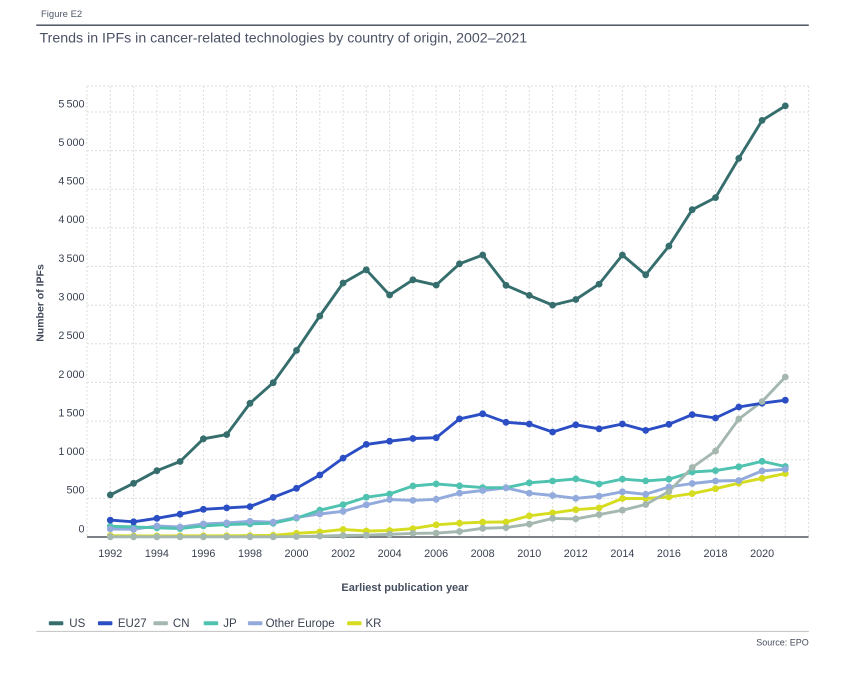 The width and height of the screenshot is (866, 681). Describe the element at coordinates (576, 554) in the screenshot. I see `svg-text: 2012` at that location.